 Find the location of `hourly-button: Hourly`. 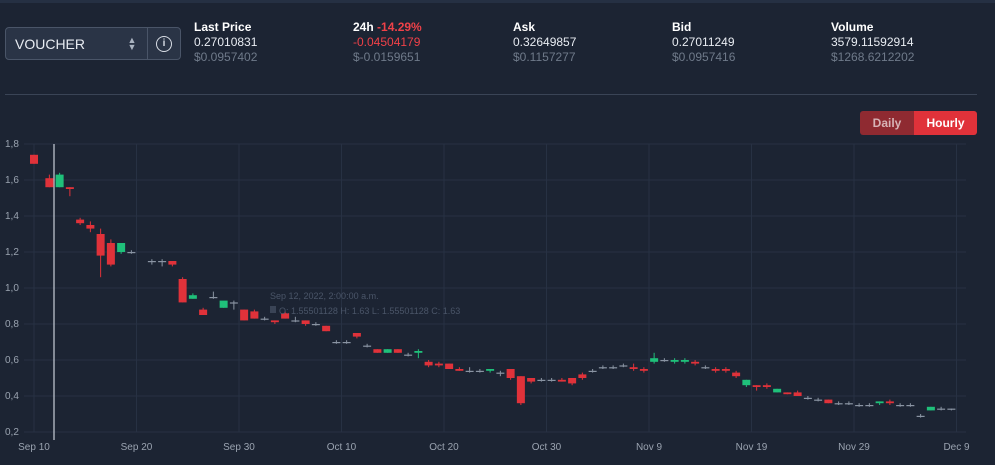

hourly-button: Hourly is located at coordinates (945, 123).